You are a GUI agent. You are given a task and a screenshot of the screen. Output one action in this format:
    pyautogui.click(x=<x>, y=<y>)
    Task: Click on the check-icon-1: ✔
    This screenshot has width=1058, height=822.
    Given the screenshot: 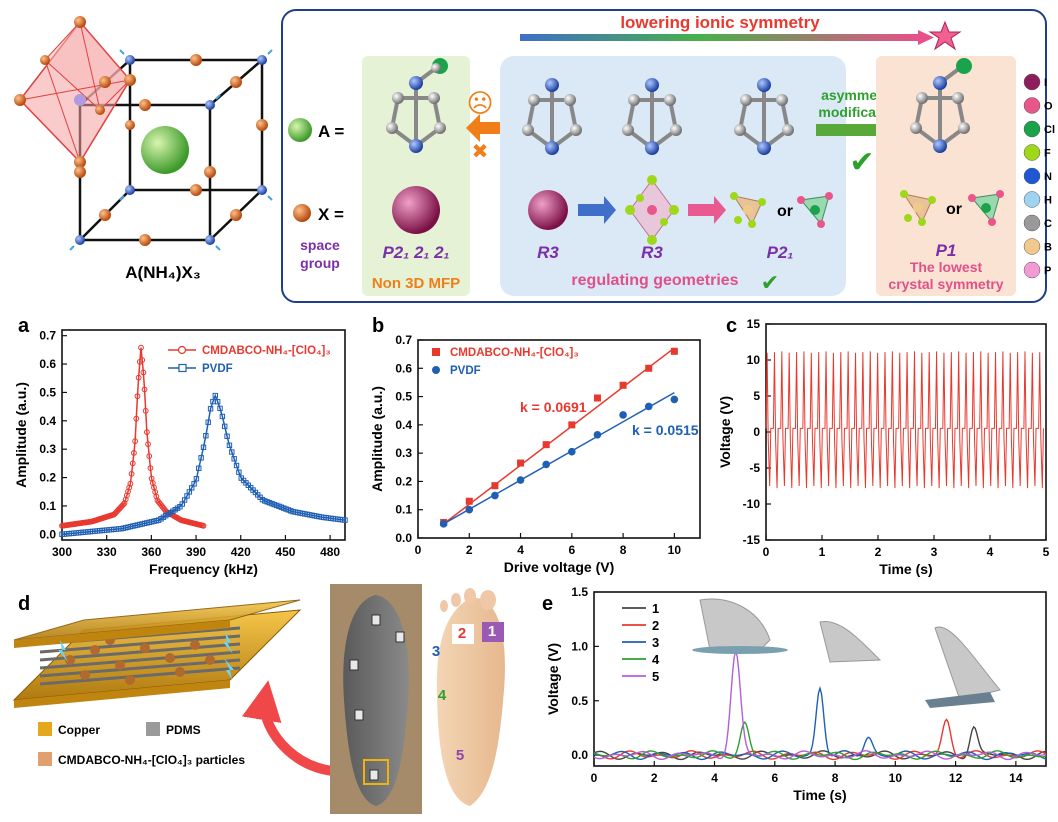 What is the action you would take?
    pyautogui.click(x=770, y=282)
    